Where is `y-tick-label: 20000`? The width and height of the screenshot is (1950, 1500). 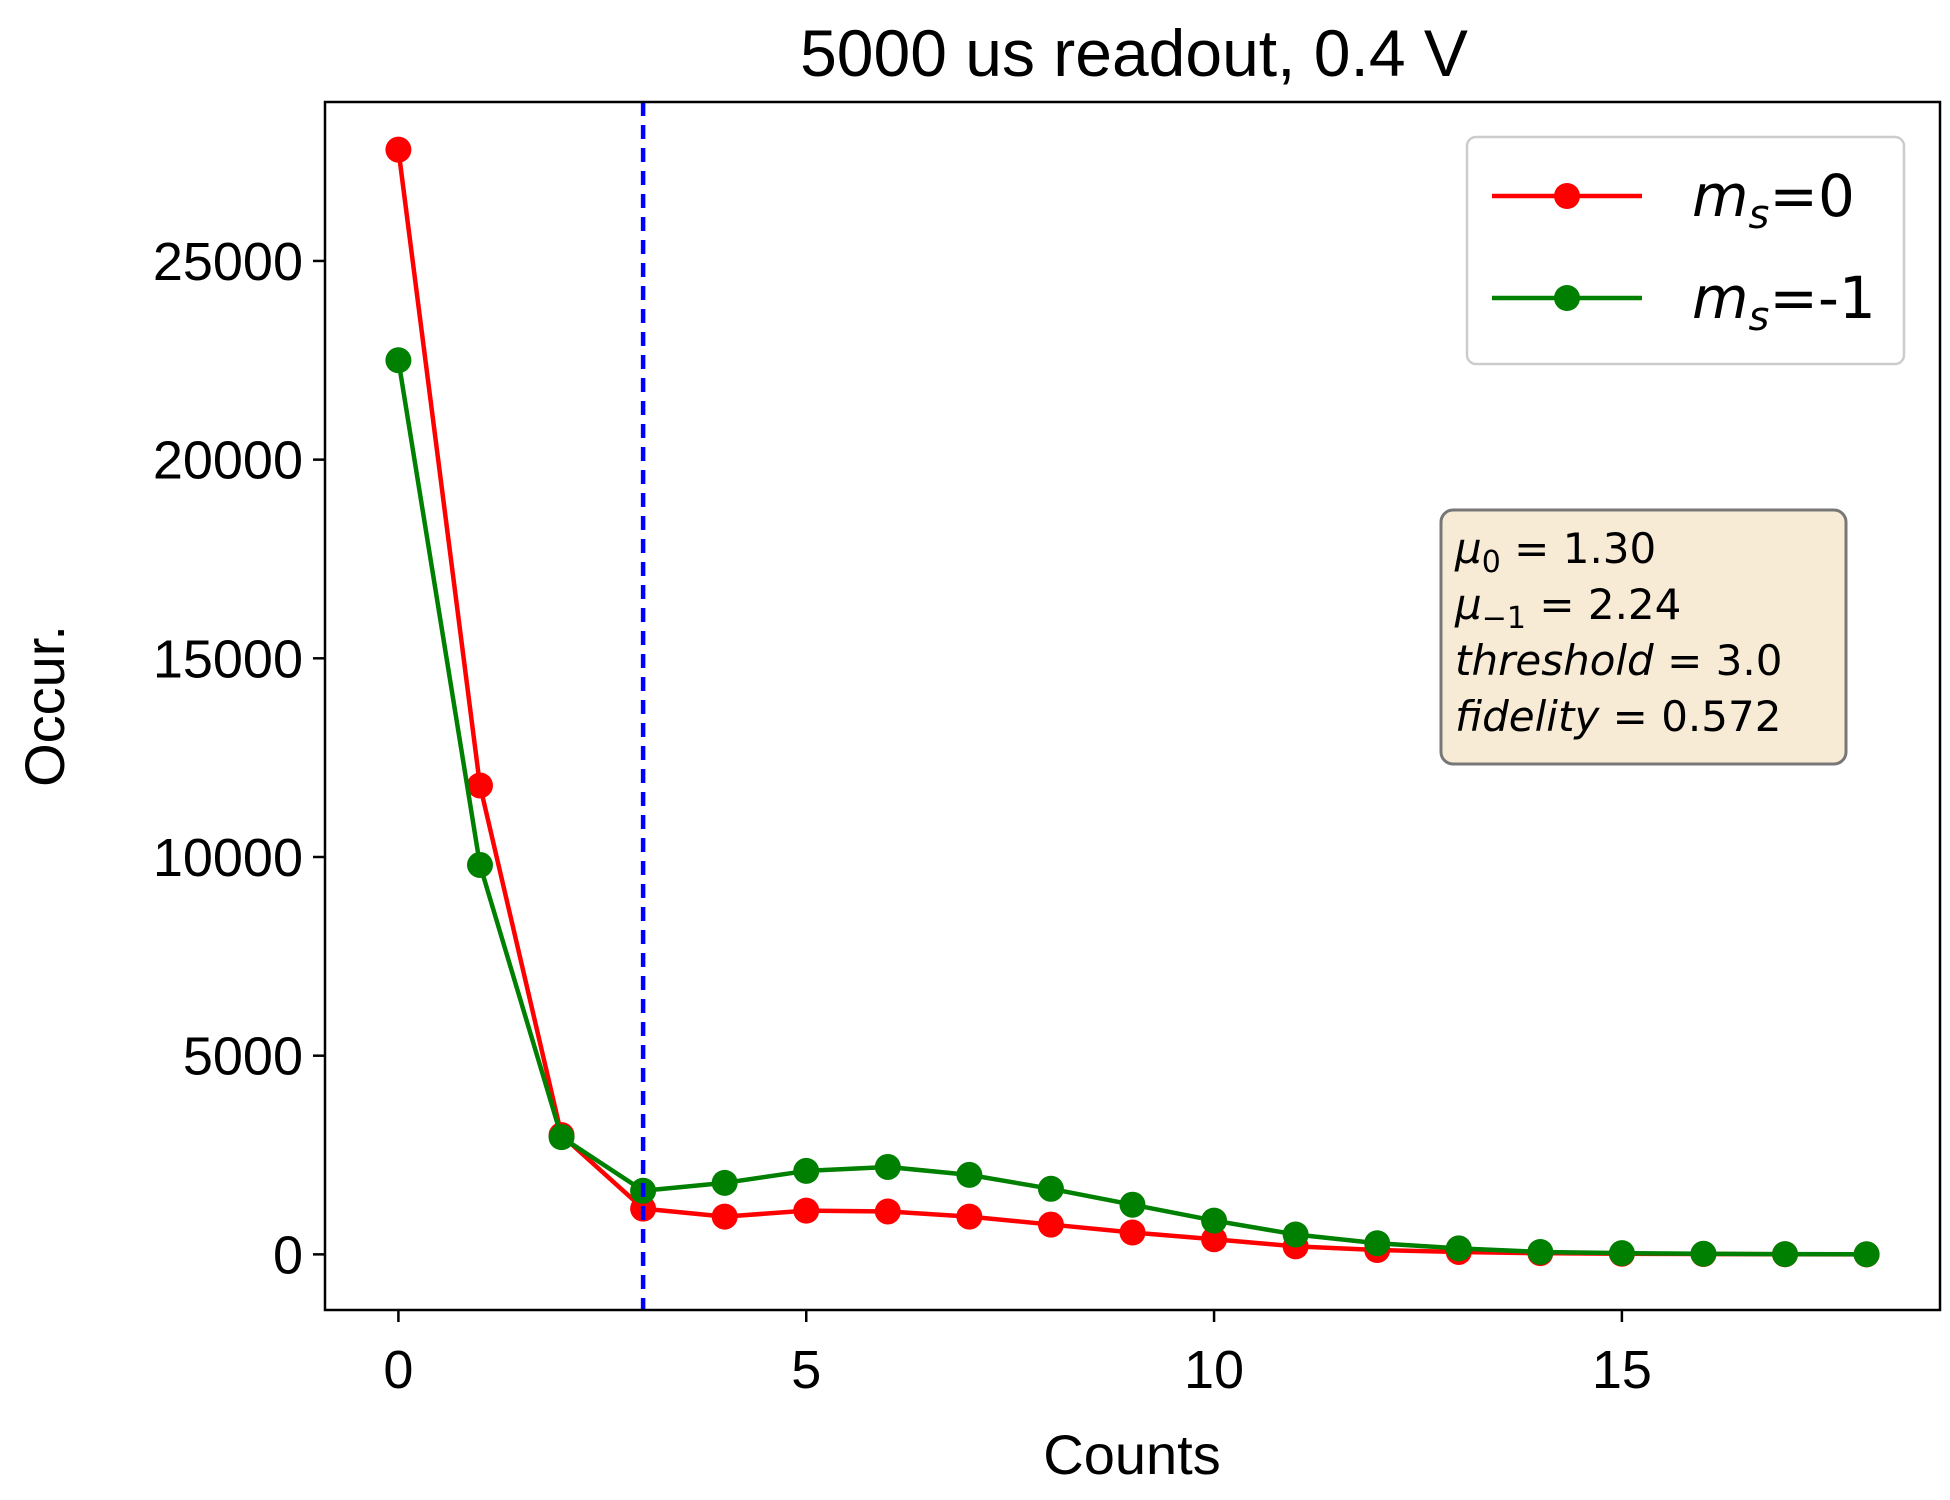 y-tick-label: 20000 is located at coordinates (228, 461).